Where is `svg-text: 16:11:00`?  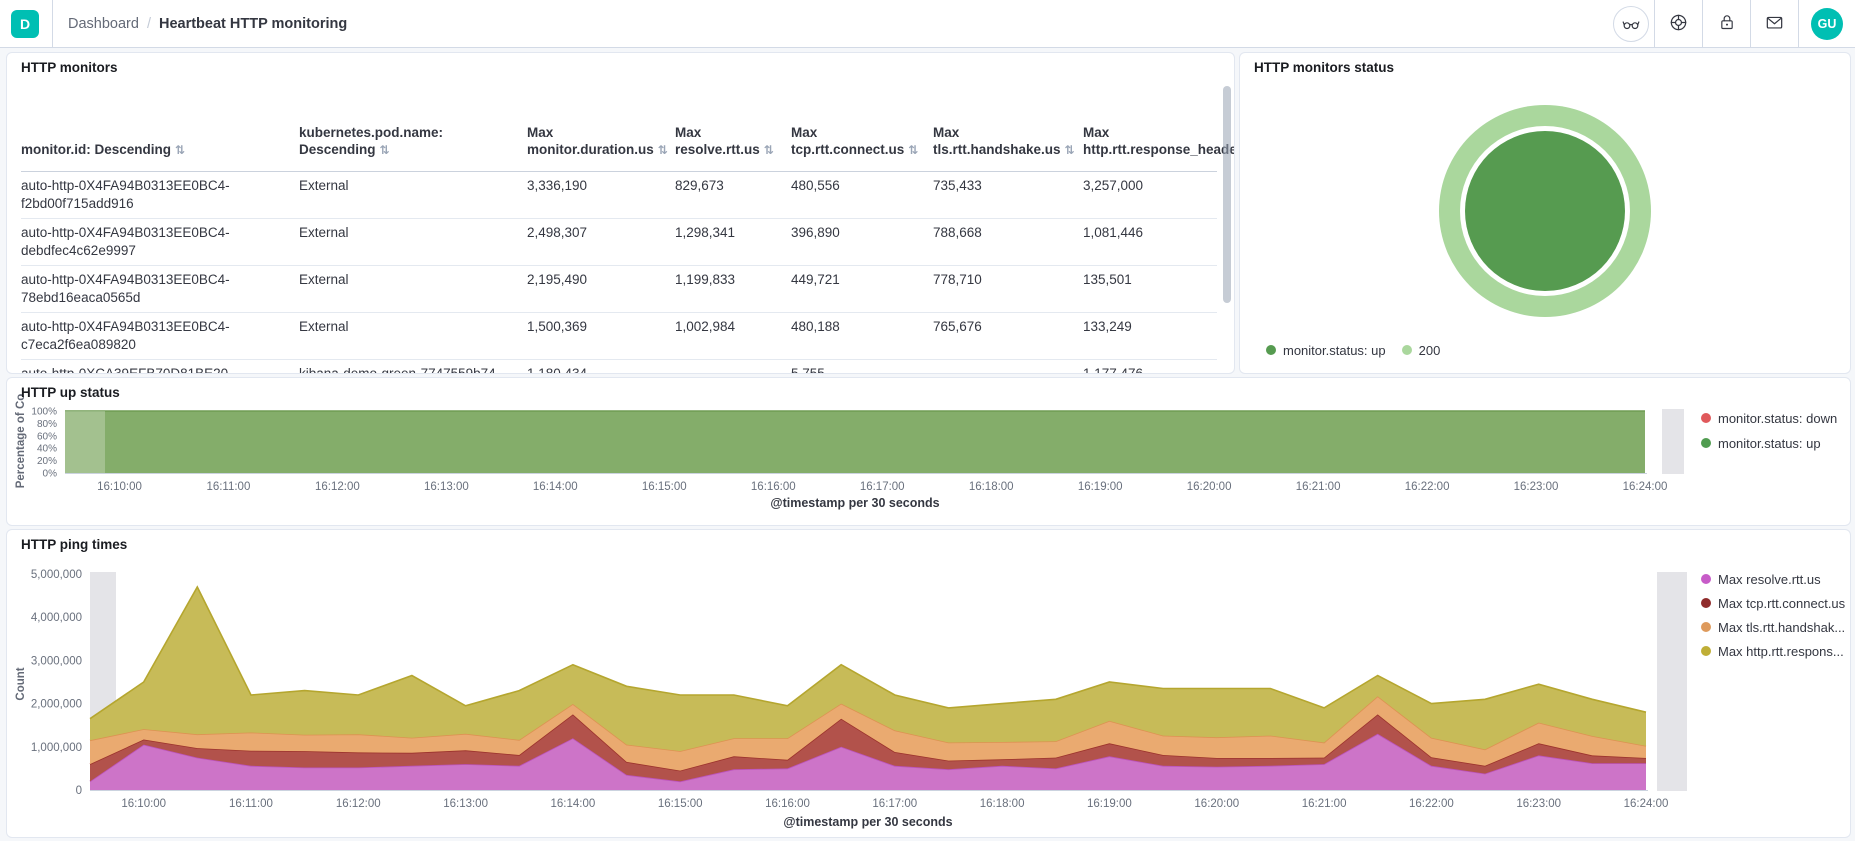 svg-text: 16:11:00 is located at coordinates (251, 804).